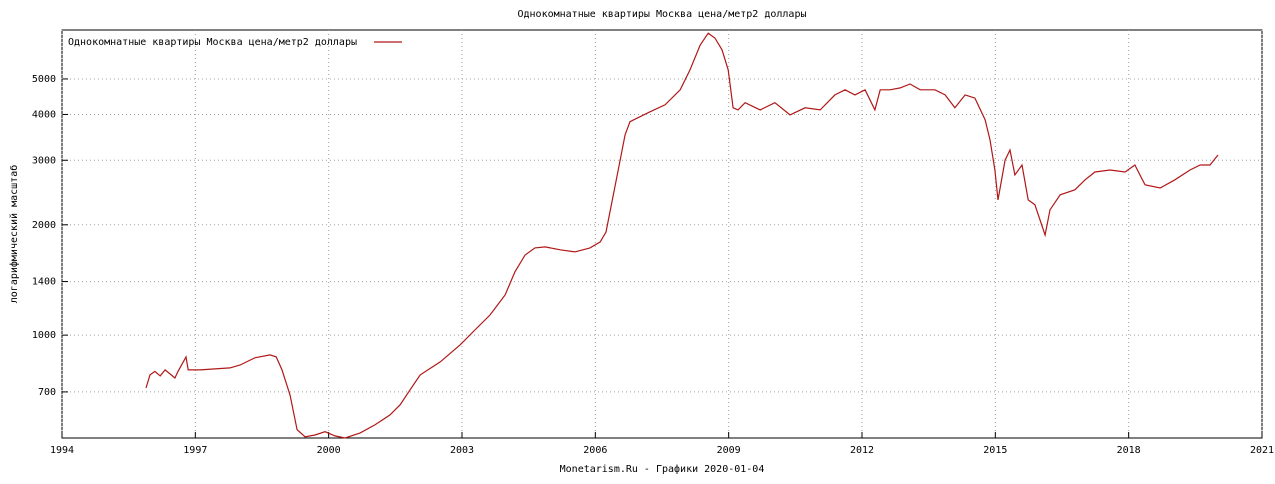 This screenshot has width=1275, height=484. Describe the element at coordinates (195, 450) in the screenshot. I see `x-tick-label: 1997` at that location.